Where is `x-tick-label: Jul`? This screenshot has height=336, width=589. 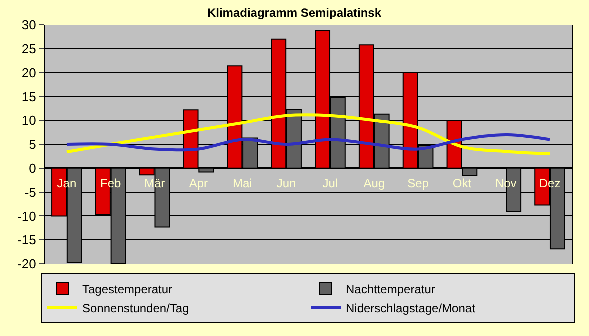 x-tick-label: Jul is located at coordinates (330, 183).